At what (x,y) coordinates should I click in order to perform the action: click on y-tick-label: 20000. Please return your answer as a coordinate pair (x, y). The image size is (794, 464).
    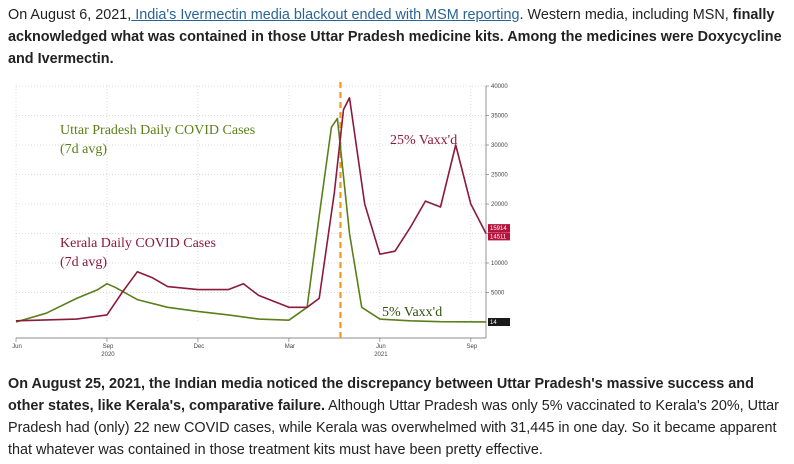
    Looking at the image, I should click on (499, 205).